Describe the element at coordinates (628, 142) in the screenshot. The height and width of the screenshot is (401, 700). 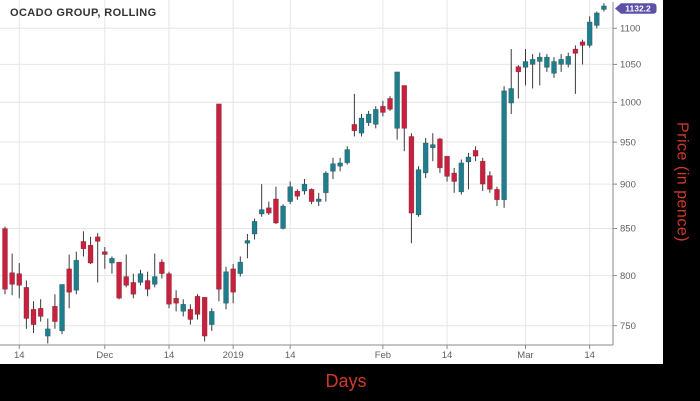
I see `y-tick-label: 950` at that location.